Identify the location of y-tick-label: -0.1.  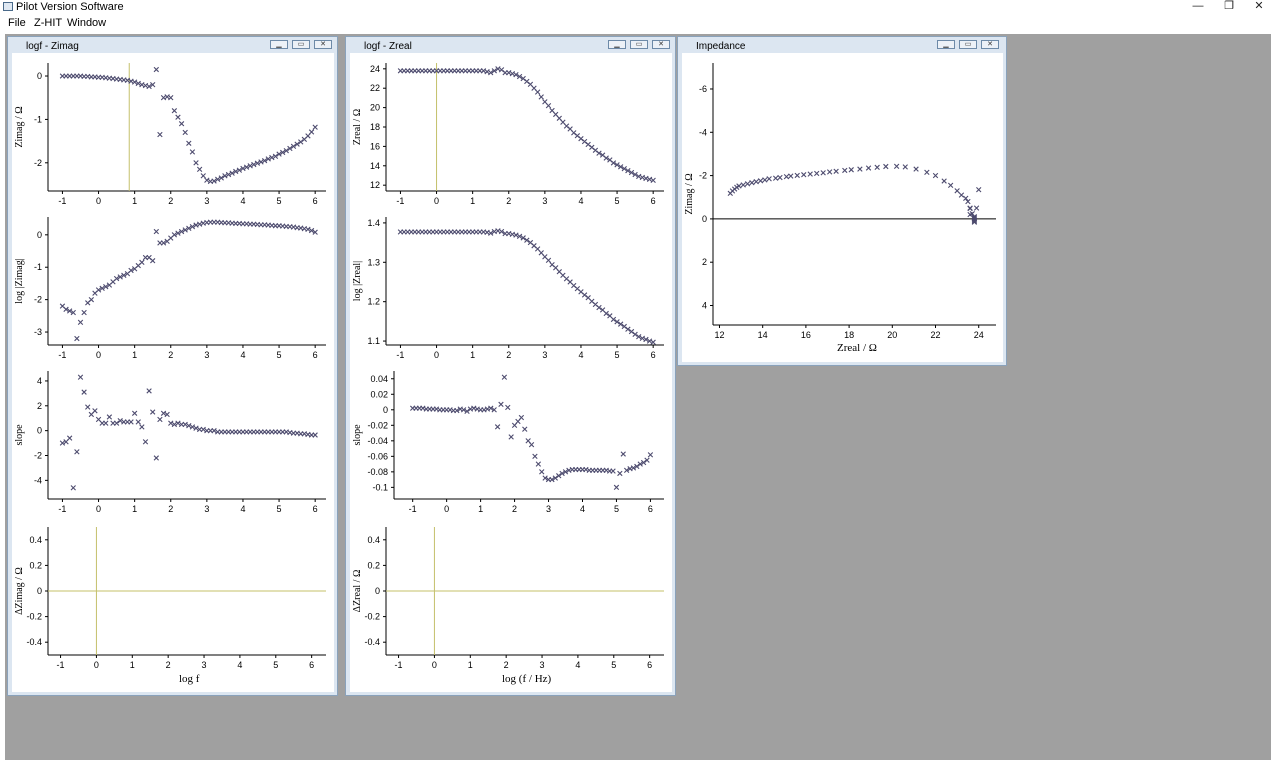
(380, 487).